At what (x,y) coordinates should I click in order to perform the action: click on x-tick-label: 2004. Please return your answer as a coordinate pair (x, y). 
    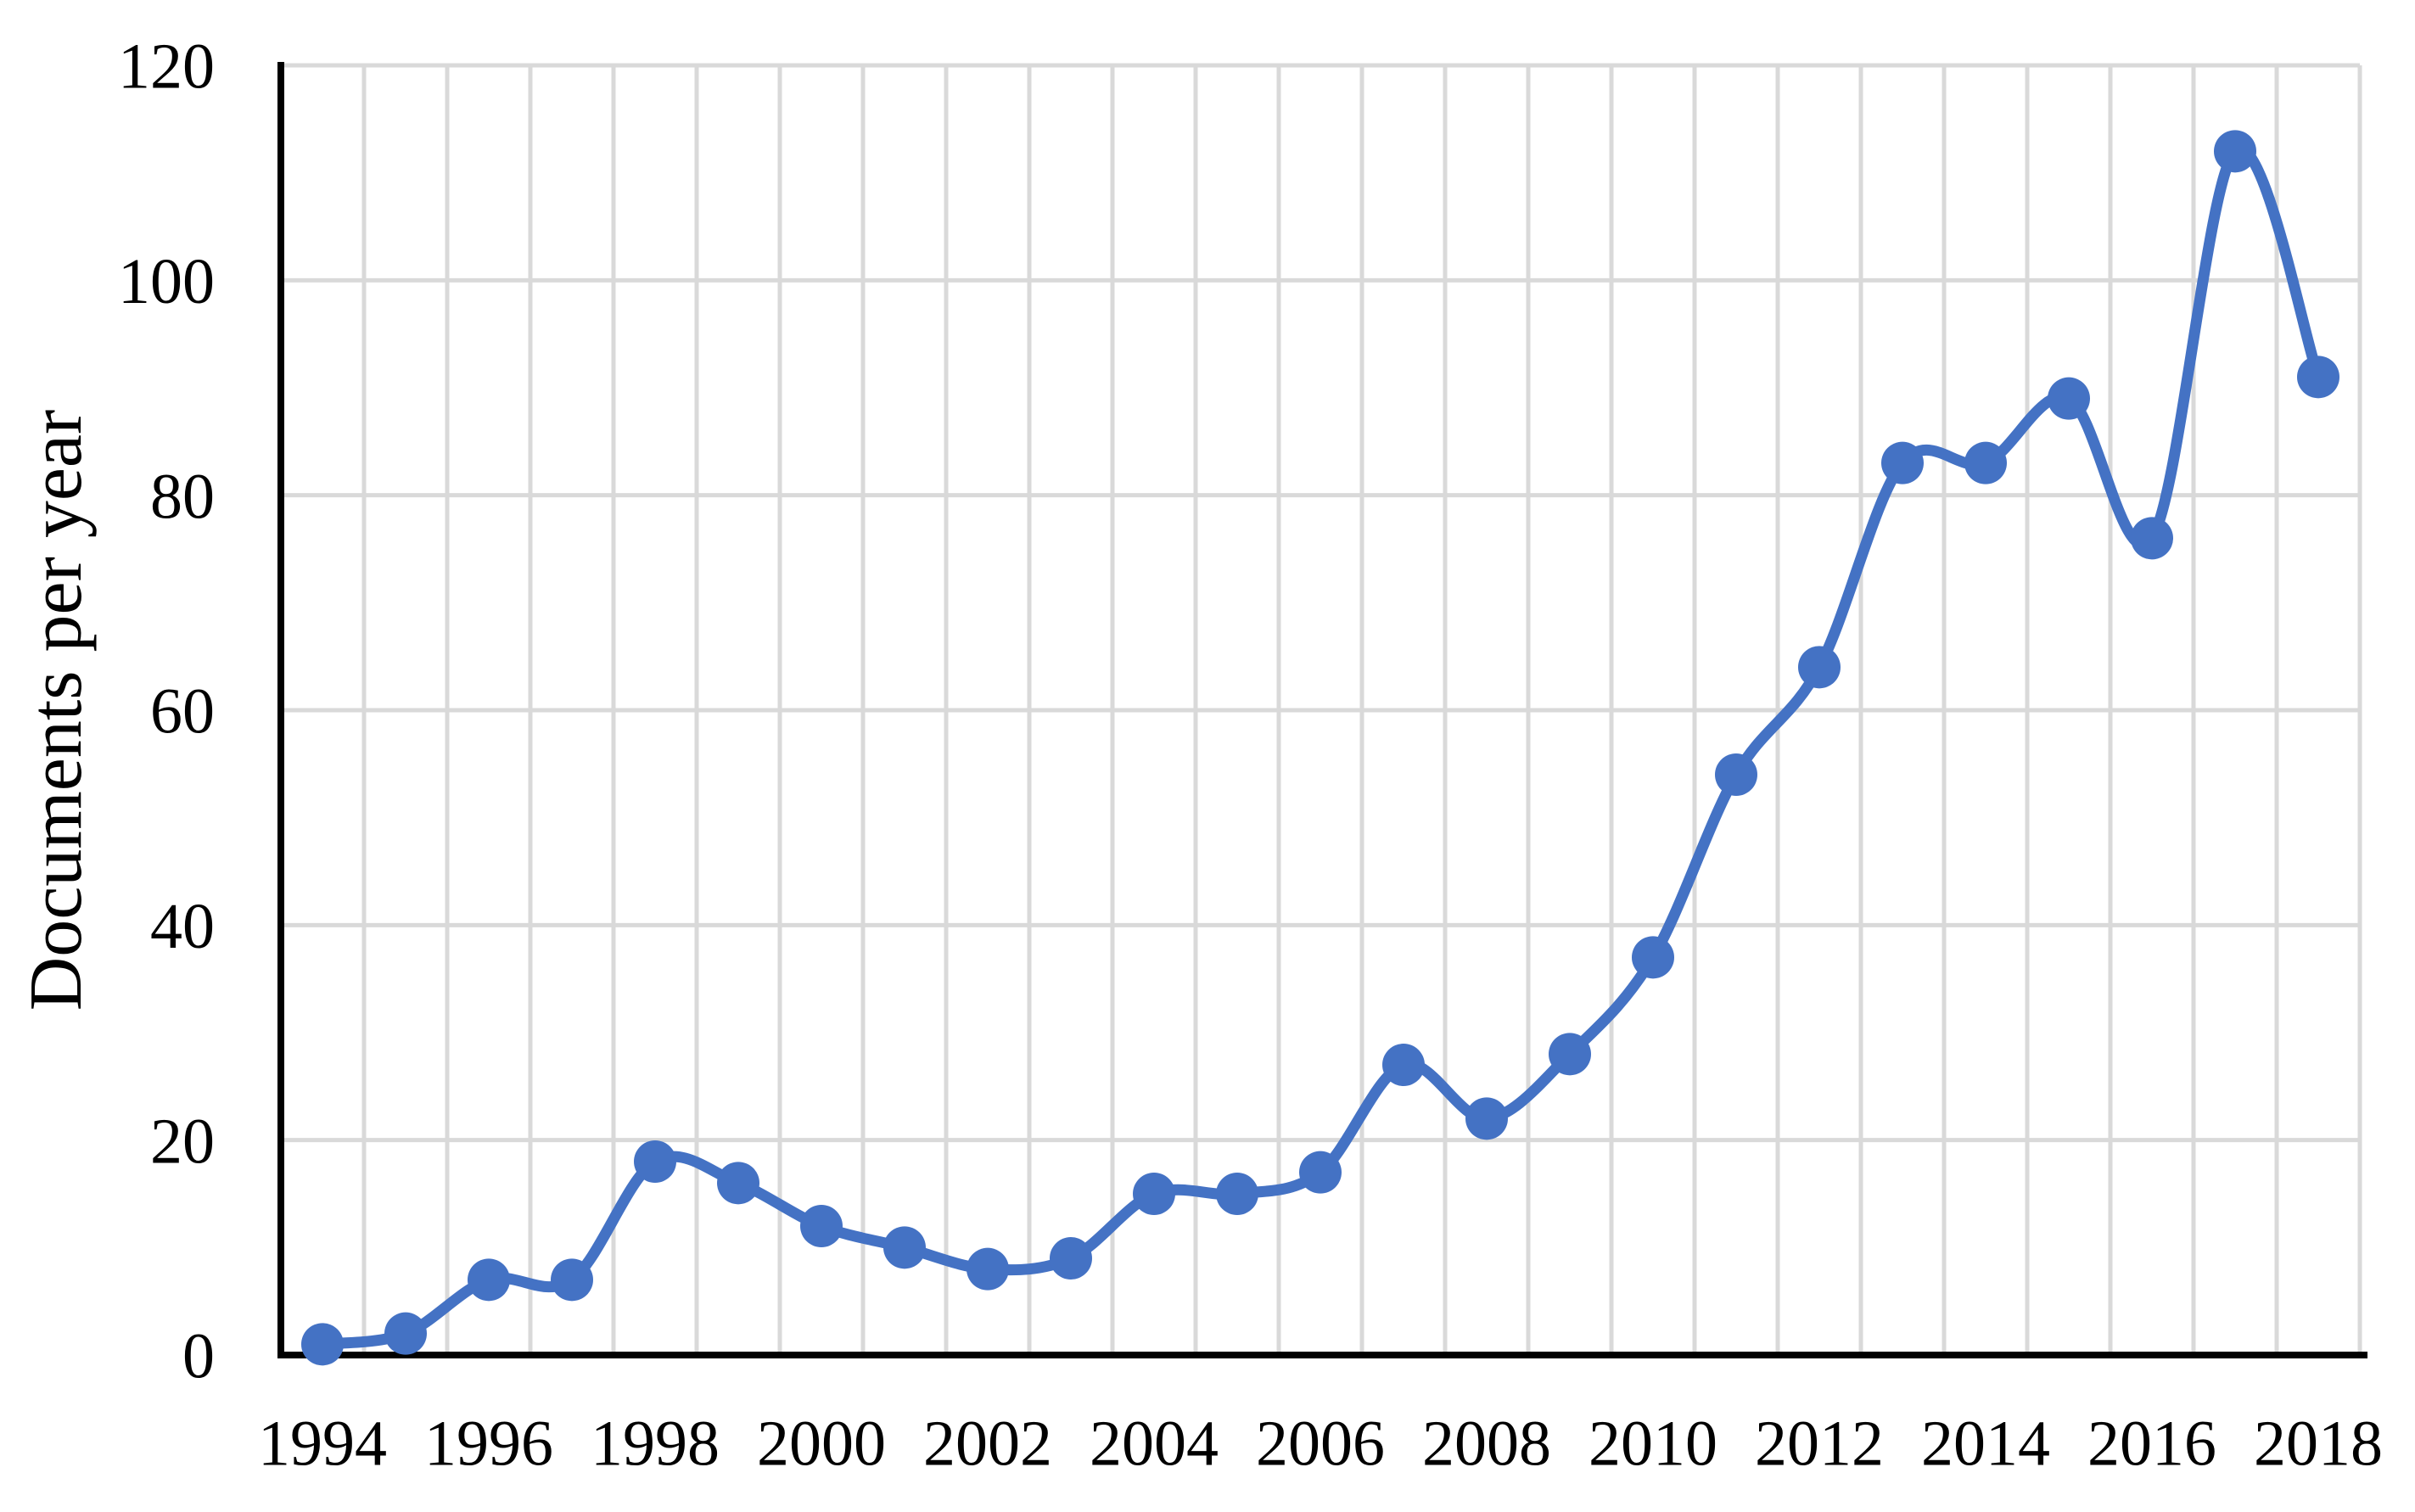
    Looking at the image, I should click on (1154, 1444).